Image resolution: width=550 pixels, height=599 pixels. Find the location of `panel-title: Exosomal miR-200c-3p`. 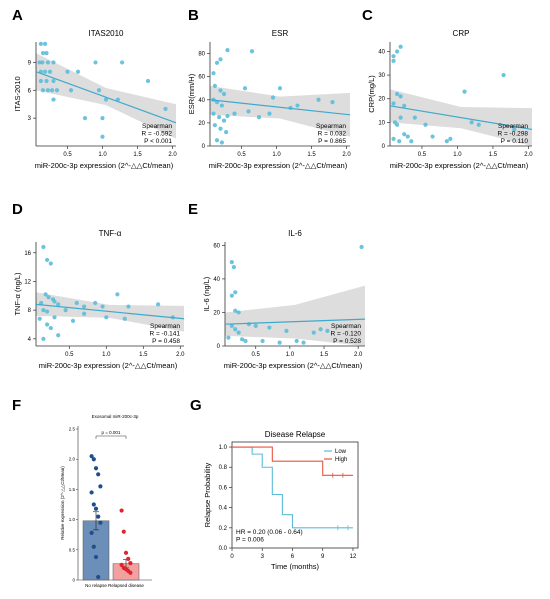

panel-title: Exosomal miR-200c-3p is located at coordinates (115, 416).